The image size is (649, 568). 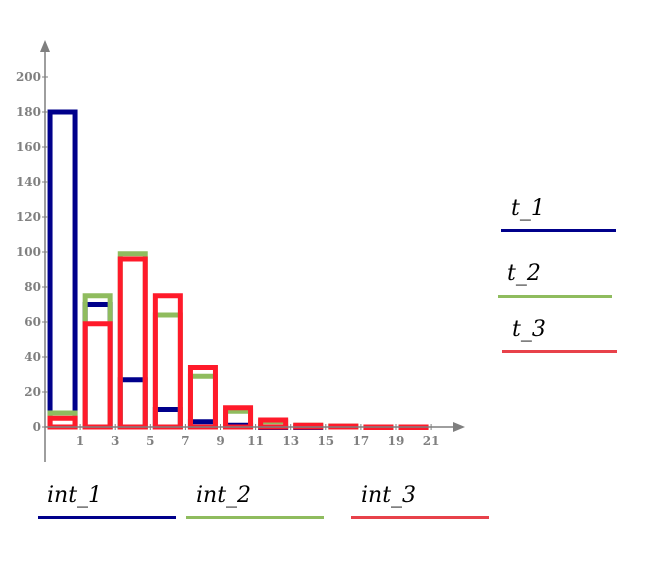 I want to click on x-tick-label-15: 15, so click(x=325, y=441).